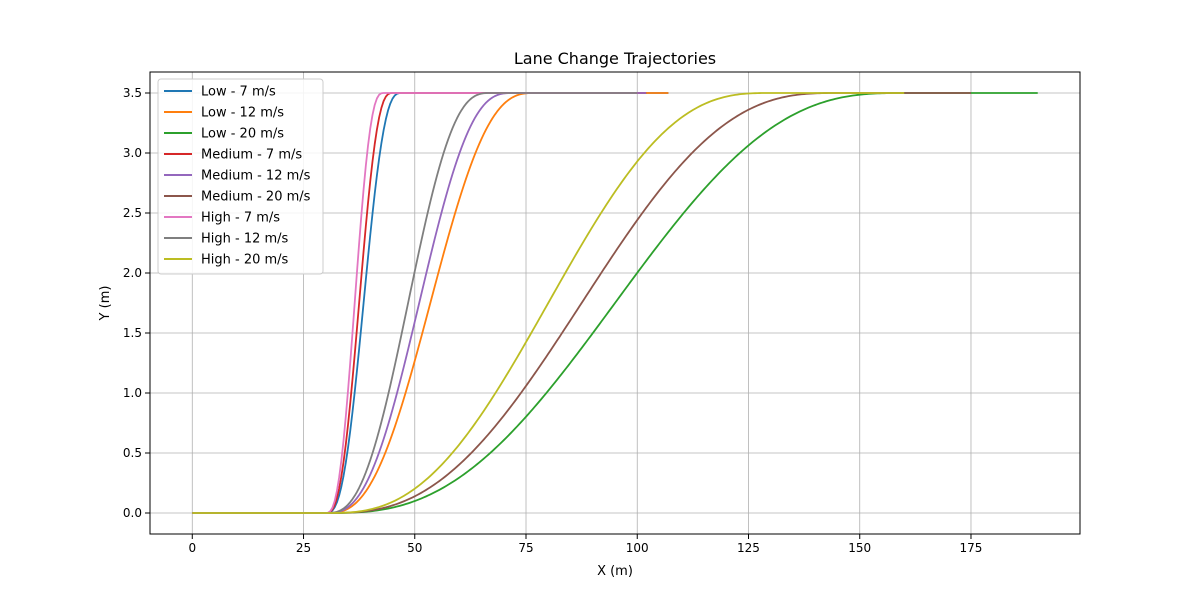 The height and width of the screenshot is (600, 1200). What do you see at coordinates (242, 134) in the screenshot?
I see `legend-label: Low - 20 m/s` at bounding box center [242, 134].